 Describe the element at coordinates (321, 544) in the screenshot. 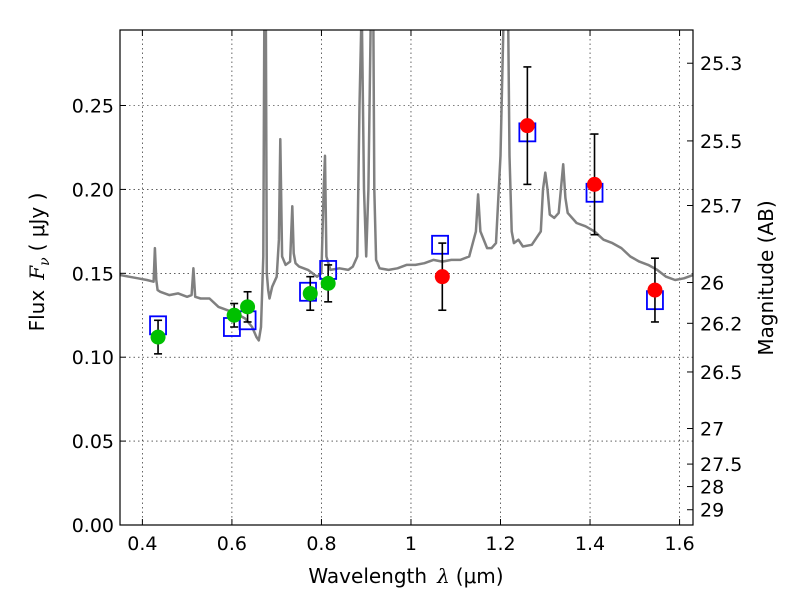

I see `x-tick-label: 0.8` at that location.